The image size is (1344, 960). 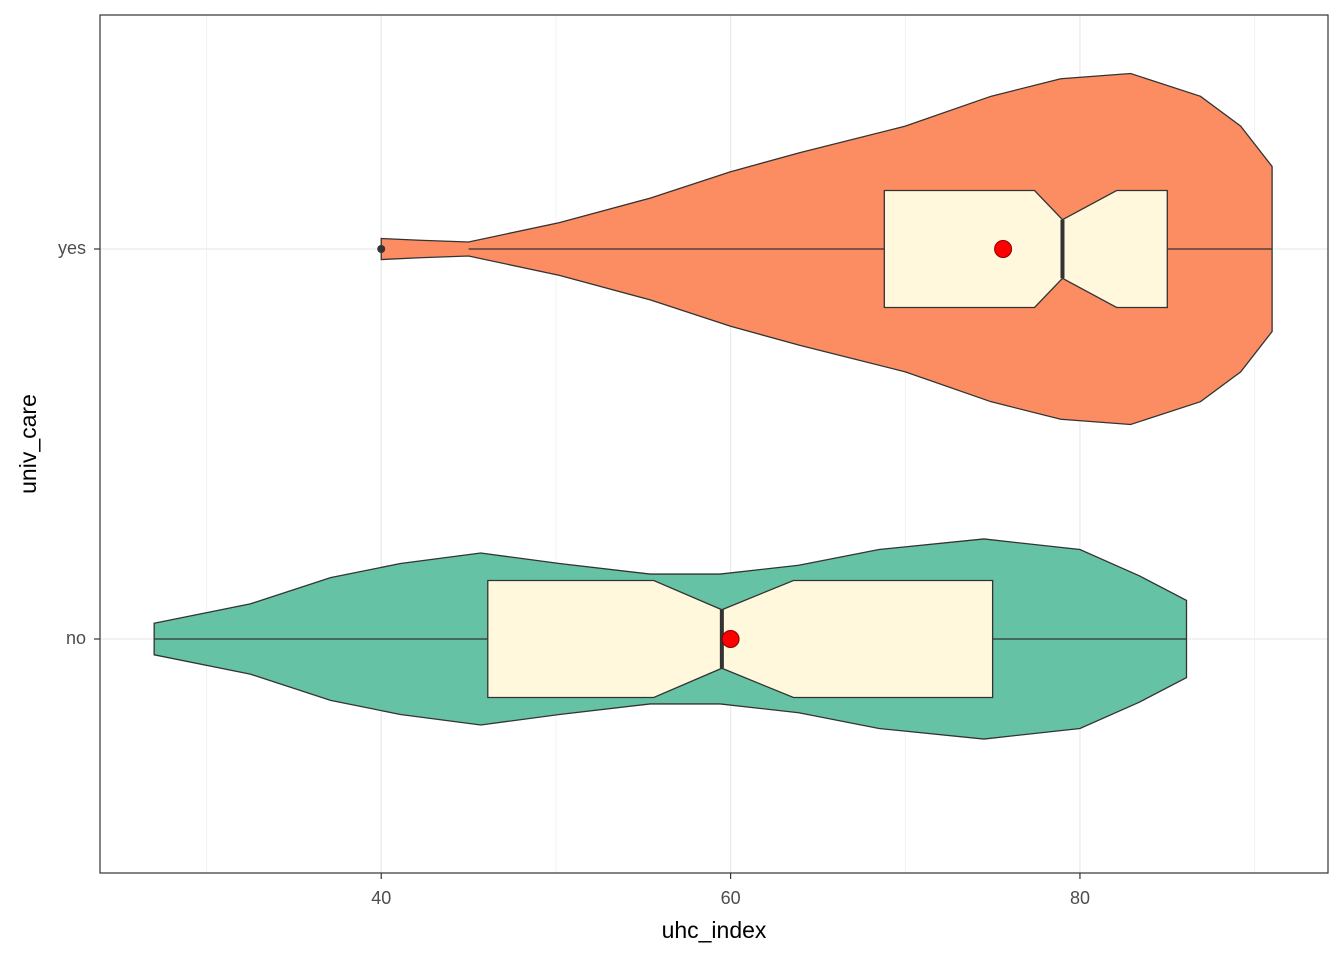 I want to click on x-tick-label: 80, so click(x=1080, y=898).